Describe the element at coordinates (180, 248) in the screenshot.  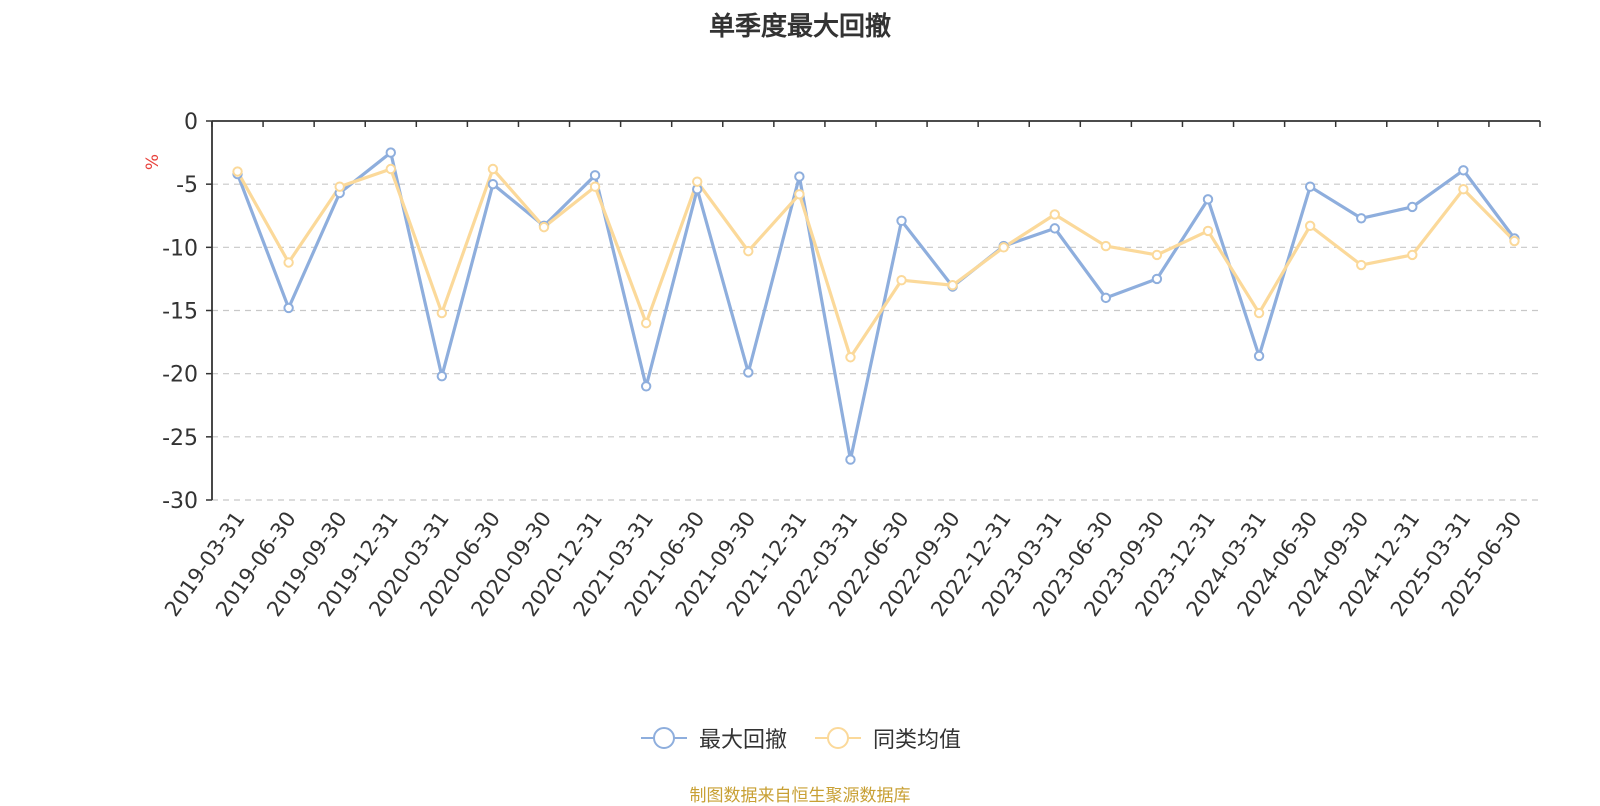
I see `y-tick-label: -10` at that location.